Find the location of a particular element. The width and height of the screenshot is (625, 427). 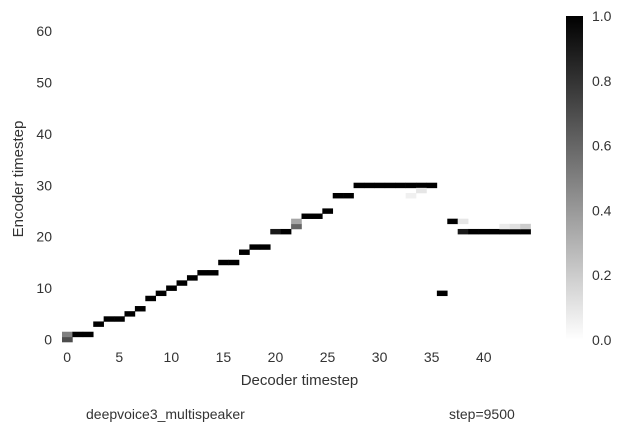

y-axis-ticks: 0 10 20 30 40 50 60 is located at coordinates (44, 185).